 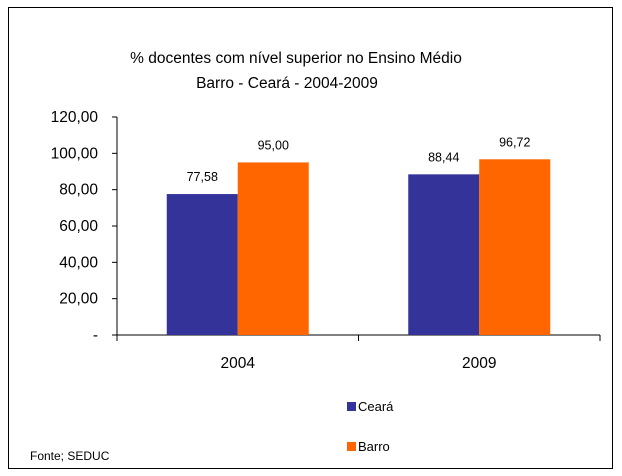 What do you see at coordinates (202, 264) in the screenshot?
I see `bar-cear--2004` at bounding box center [202, 264].